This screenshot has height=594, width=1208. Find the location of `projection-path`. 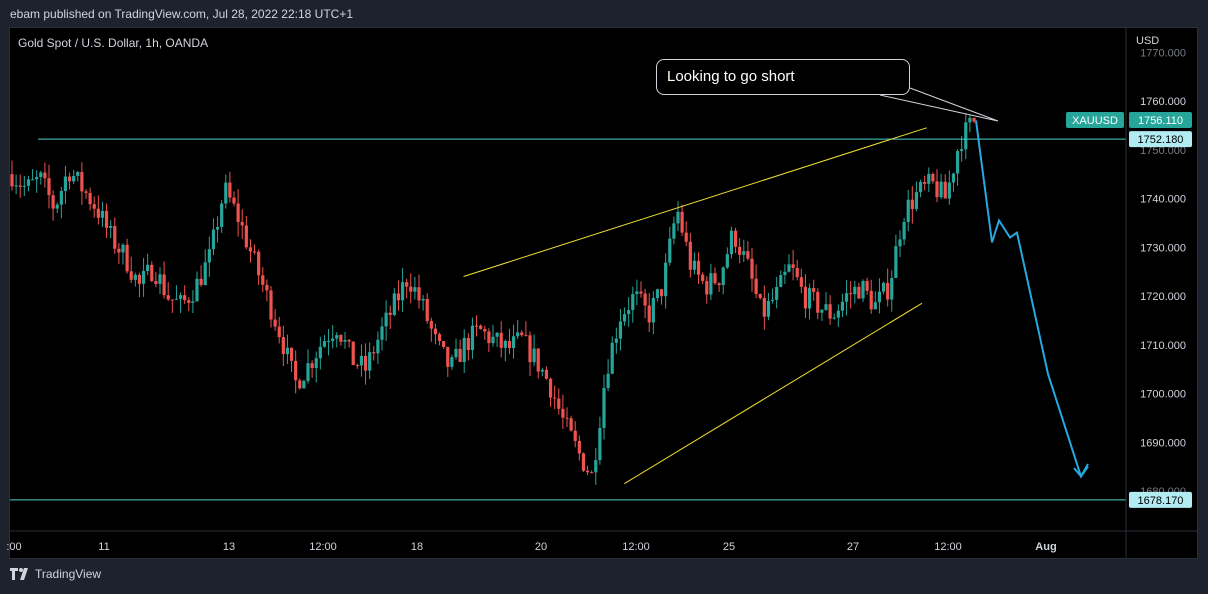

projection-path is located at coordinates (1032, 299).